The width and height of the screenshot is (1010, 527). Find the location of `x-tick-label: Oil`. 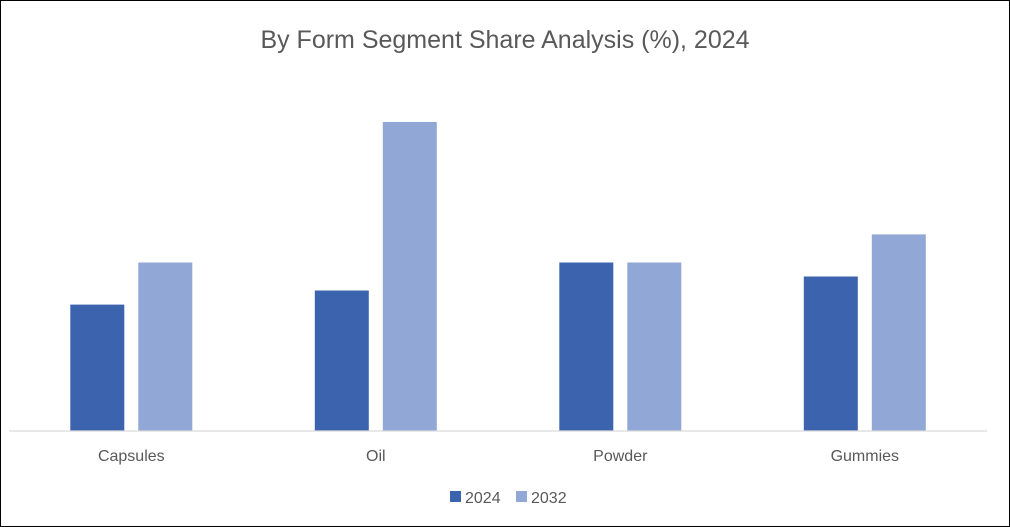

x-tick-label: Oil is located at coordinates (376, 456).